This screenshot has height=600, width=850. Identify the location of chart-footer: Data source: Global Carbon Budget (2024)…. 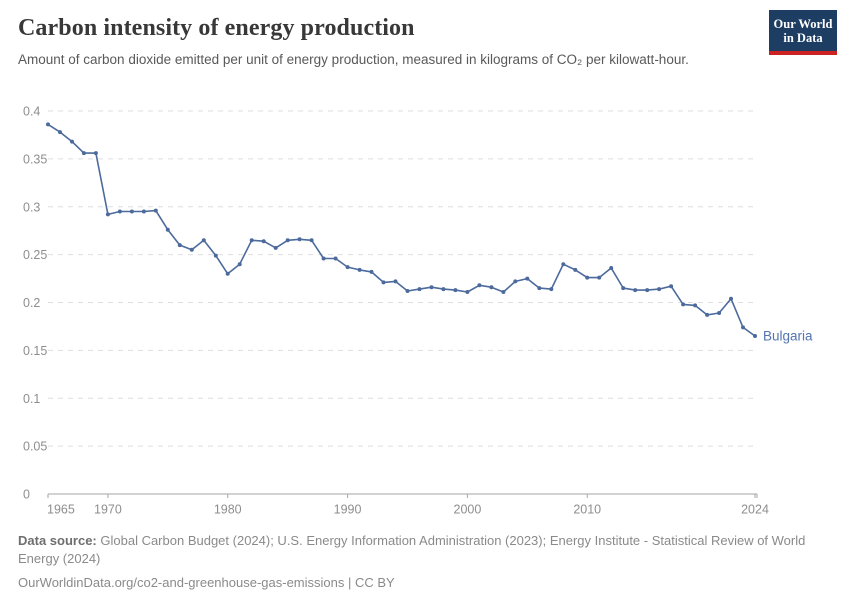
(420, 562).